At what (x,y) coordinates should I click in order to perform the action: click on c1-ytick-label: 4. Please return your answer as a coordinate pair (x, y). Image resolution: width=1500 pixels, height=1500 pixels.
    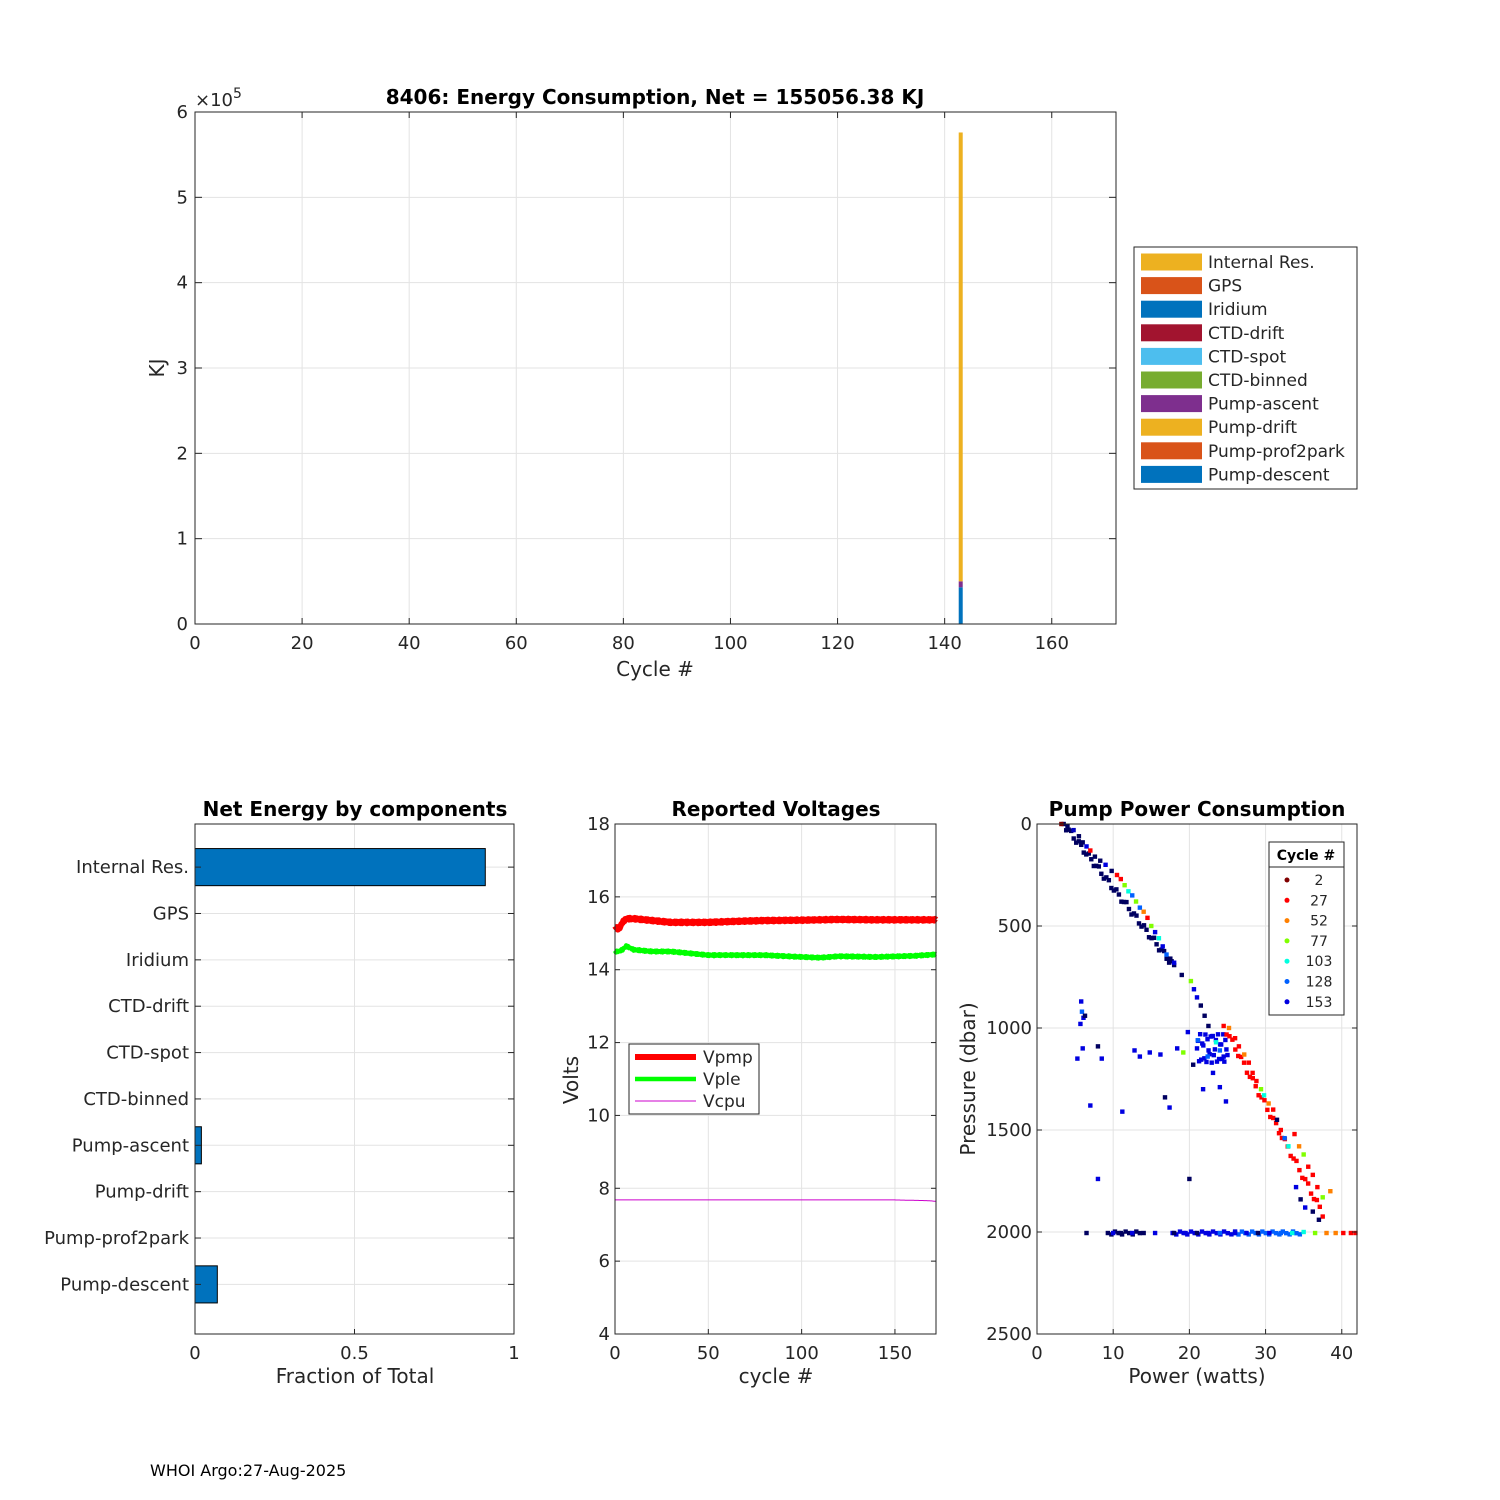
    Looking at the image, I should click on (182, 283).